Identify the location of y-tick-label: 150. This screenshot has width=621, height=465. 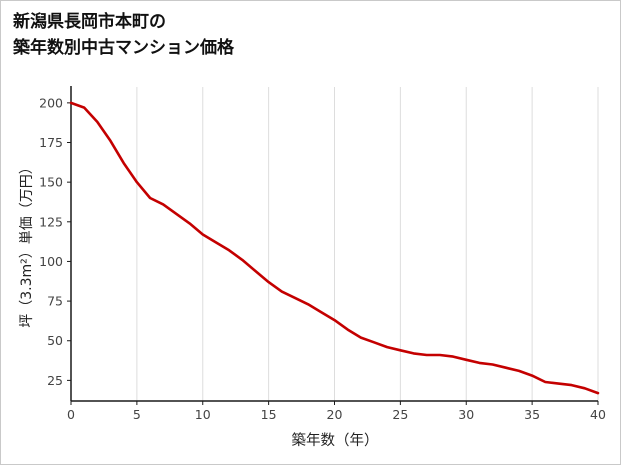
(51, 182).